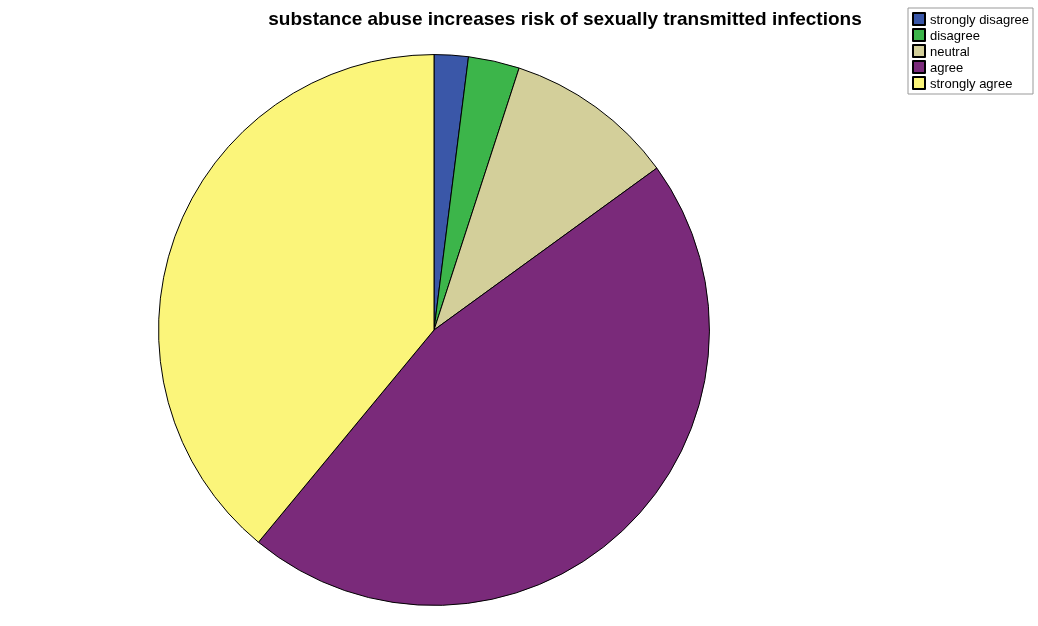  What do you see at coordinates (950, 51) in the screenshot?
I see `legend-label: neutral` at bounding box center [950, 51].